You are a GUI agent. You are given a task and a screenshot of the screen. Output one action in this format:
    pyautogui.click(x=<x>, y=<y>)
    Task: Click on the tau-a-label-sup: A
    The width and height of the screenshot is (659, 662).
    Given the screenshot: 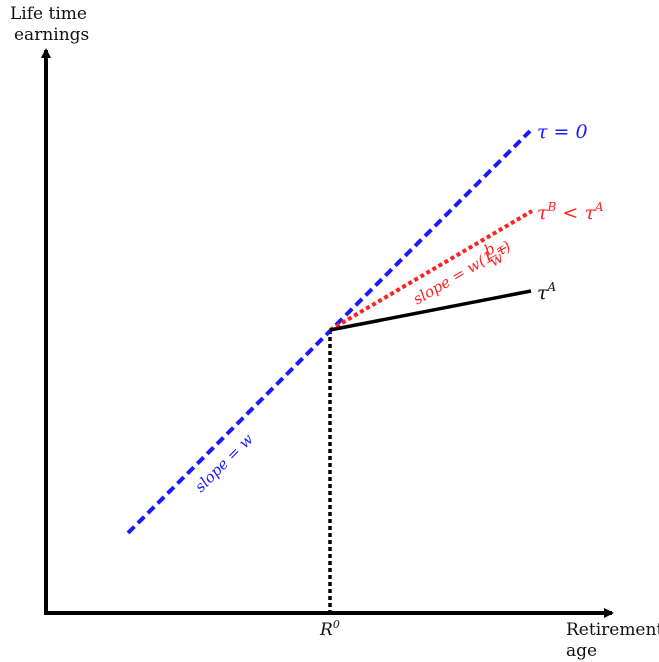 What is the action you would take?
    pyautogui.click(x=552, y=287)
    